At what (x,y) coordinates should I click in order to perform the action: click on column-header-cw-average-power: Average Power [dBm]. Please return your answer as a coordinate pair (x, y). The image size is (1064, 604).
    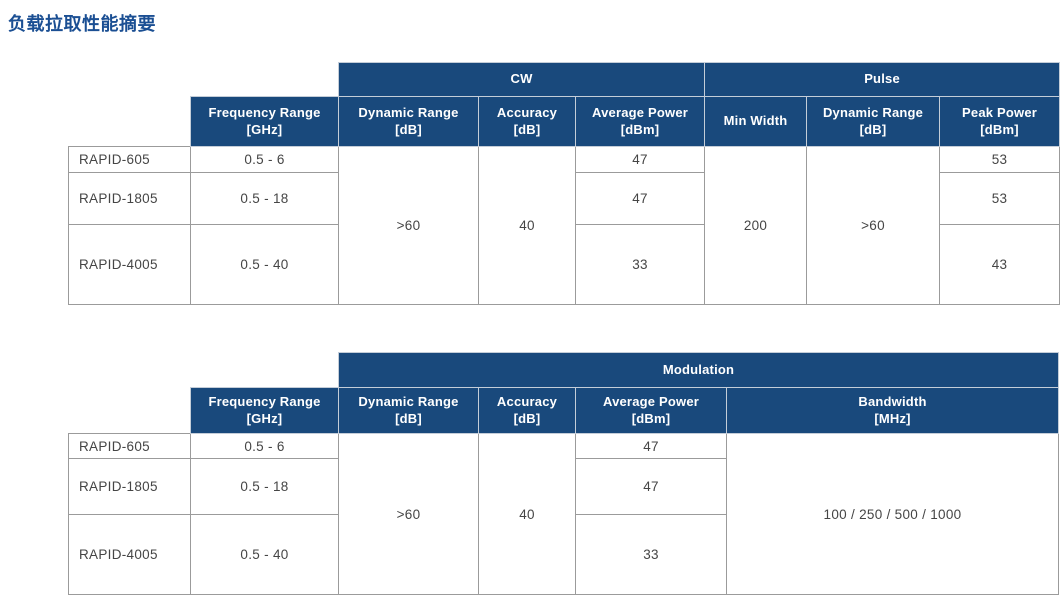
    Looking at the image, I should click on (640, 121).